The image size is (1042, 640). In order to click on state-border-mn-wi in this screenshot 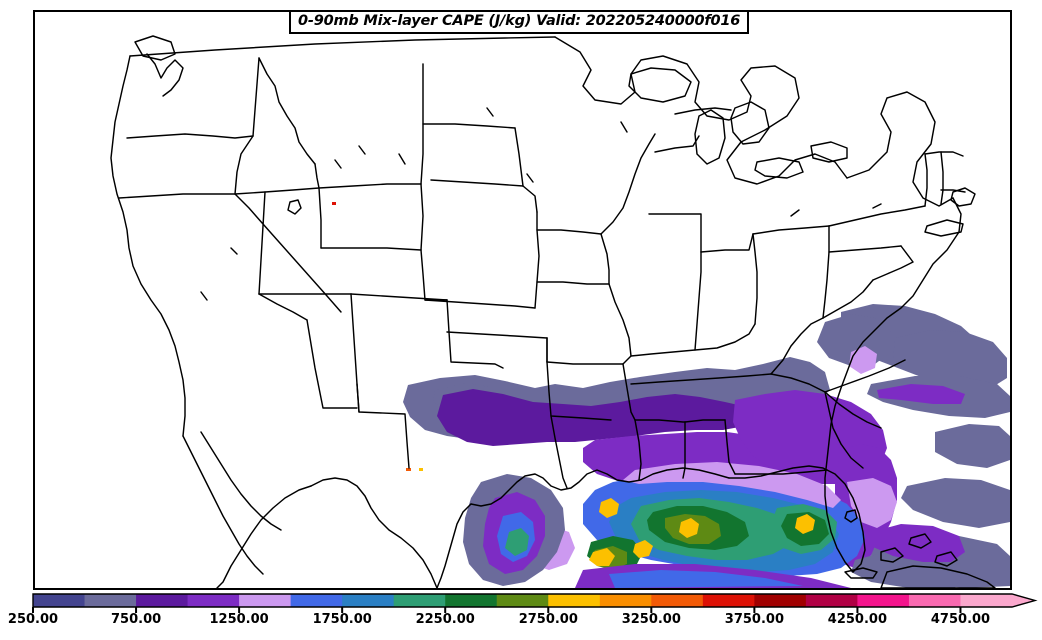, I will do `click(628, 184)`.